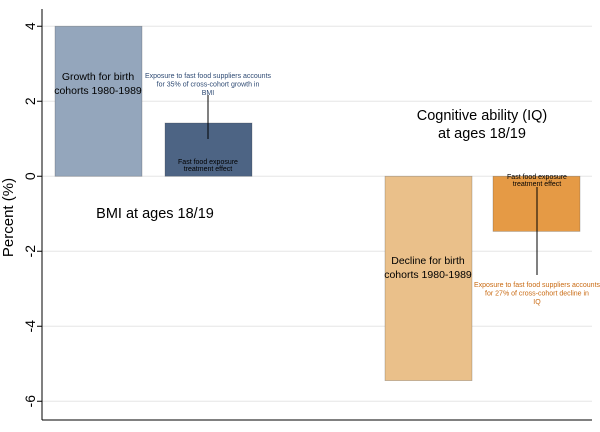 This screenshot has width=600, height=432. What do you see at coordinates (537, 177) in the screenshot?
I see `iq-effect-label-line-1: Fast food exposure` at bounding box center [537, 177].